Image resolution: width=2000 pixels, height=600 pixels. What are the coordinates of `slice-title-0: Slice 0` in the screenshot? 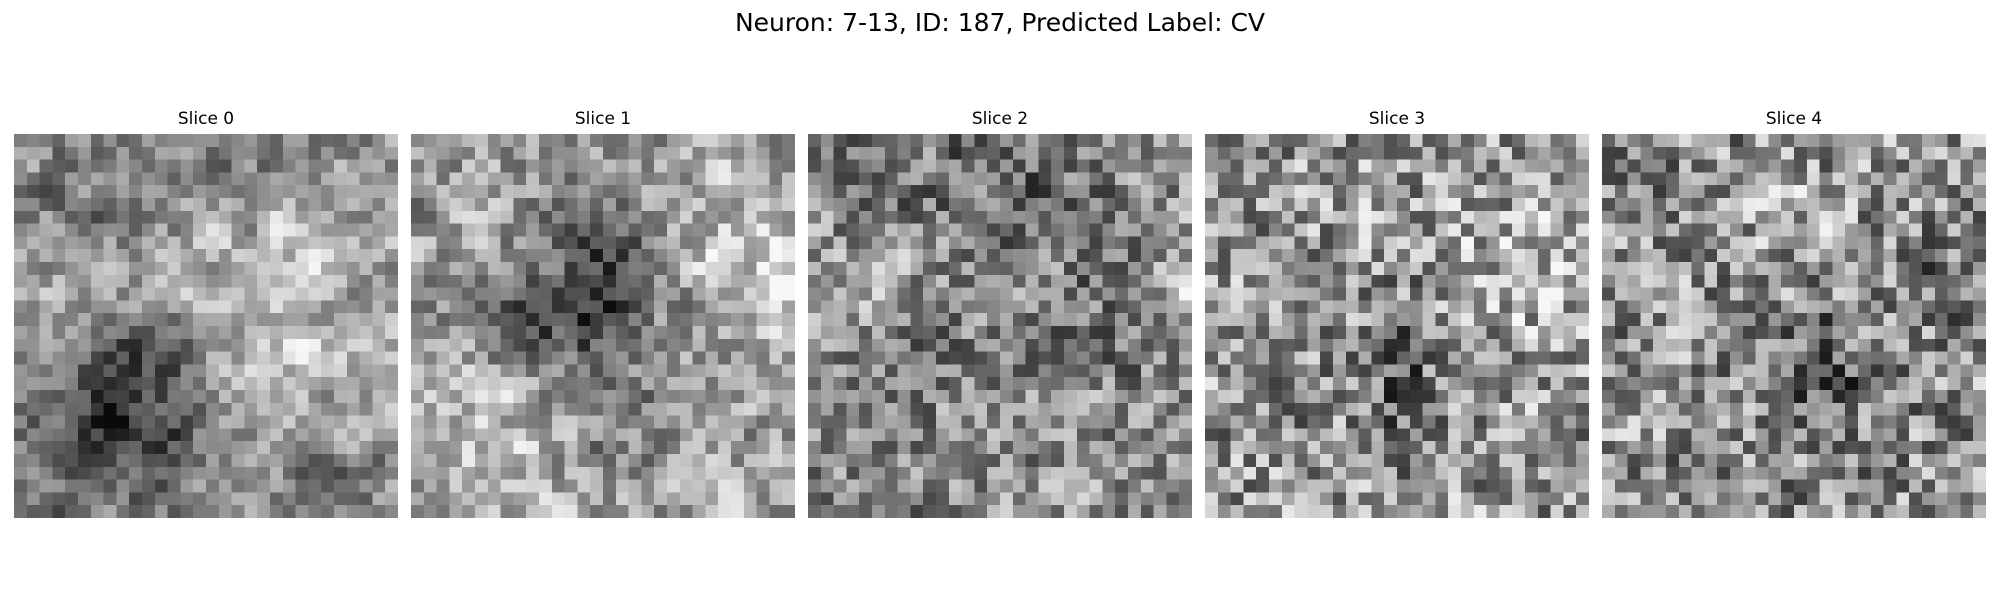 It's located at (206, 119).